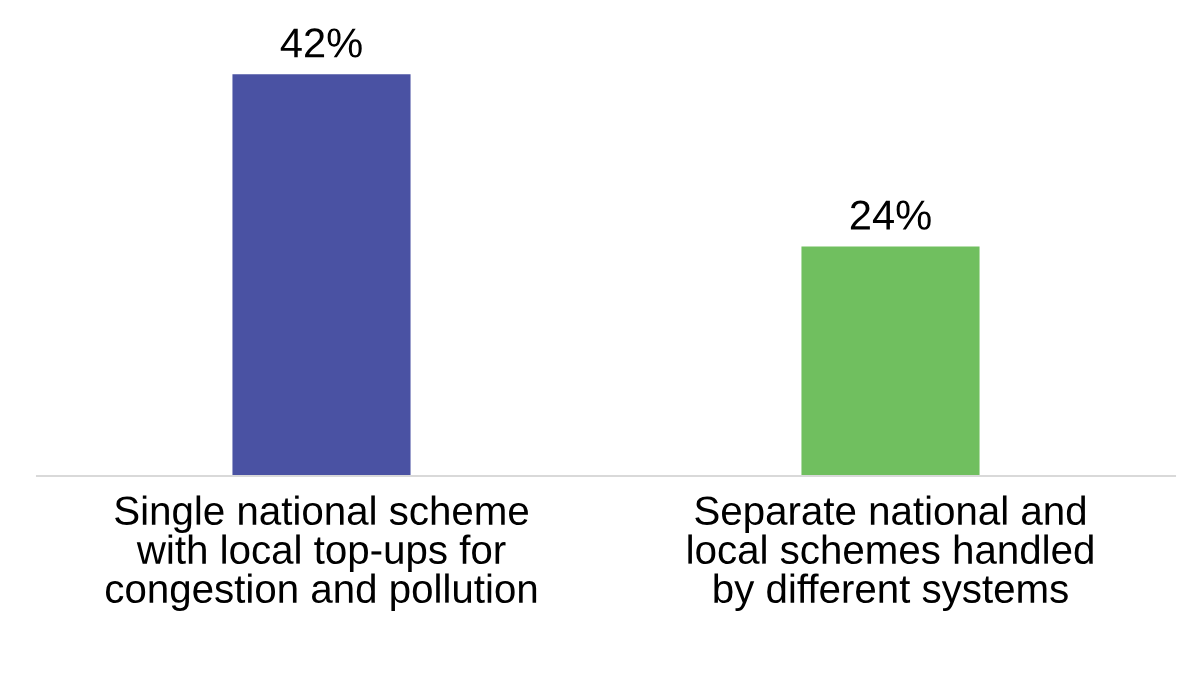  What do you see at coordinates (321, 43) in the screenshot?
I see `data-label: 42%` at bounding box center [321, 43].